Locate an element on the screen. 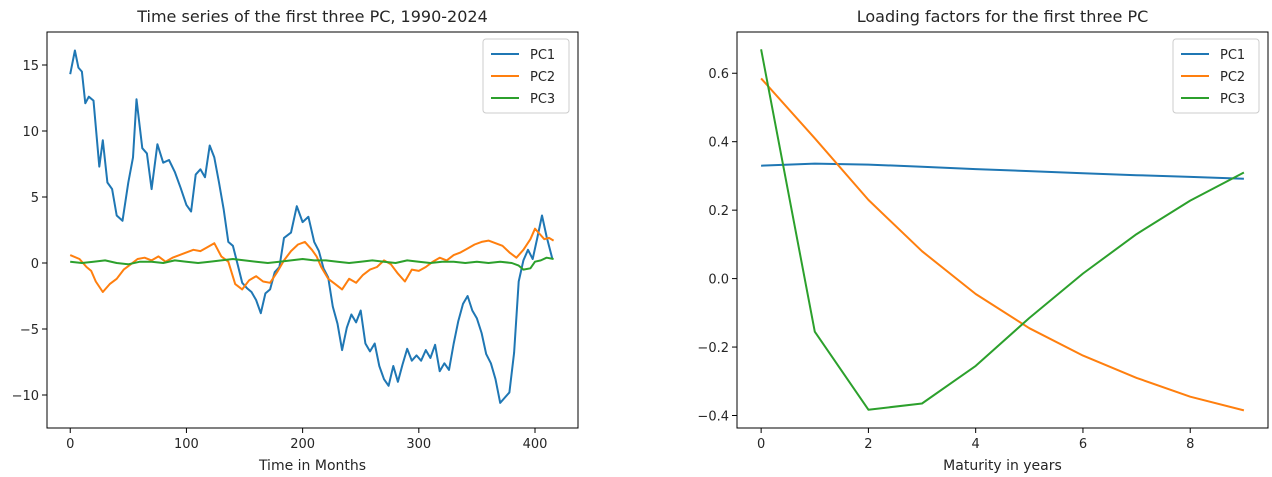 This screenshot has height=477, width=1272. y-tick-label: −5 is located at coordinates (29, 330).